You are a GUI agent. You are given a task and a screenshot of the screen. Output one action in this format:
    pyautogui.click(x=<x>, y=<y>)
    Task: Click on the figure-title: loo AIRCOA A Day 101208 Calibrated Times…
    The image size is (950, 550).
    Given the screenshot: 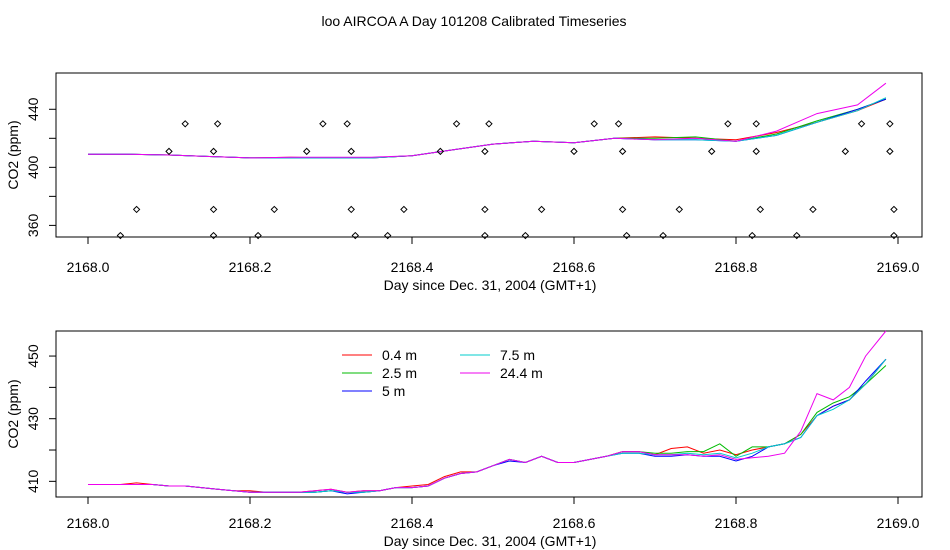 What is the action you would take?
    pyautogui.click(x=473, y=21)
    